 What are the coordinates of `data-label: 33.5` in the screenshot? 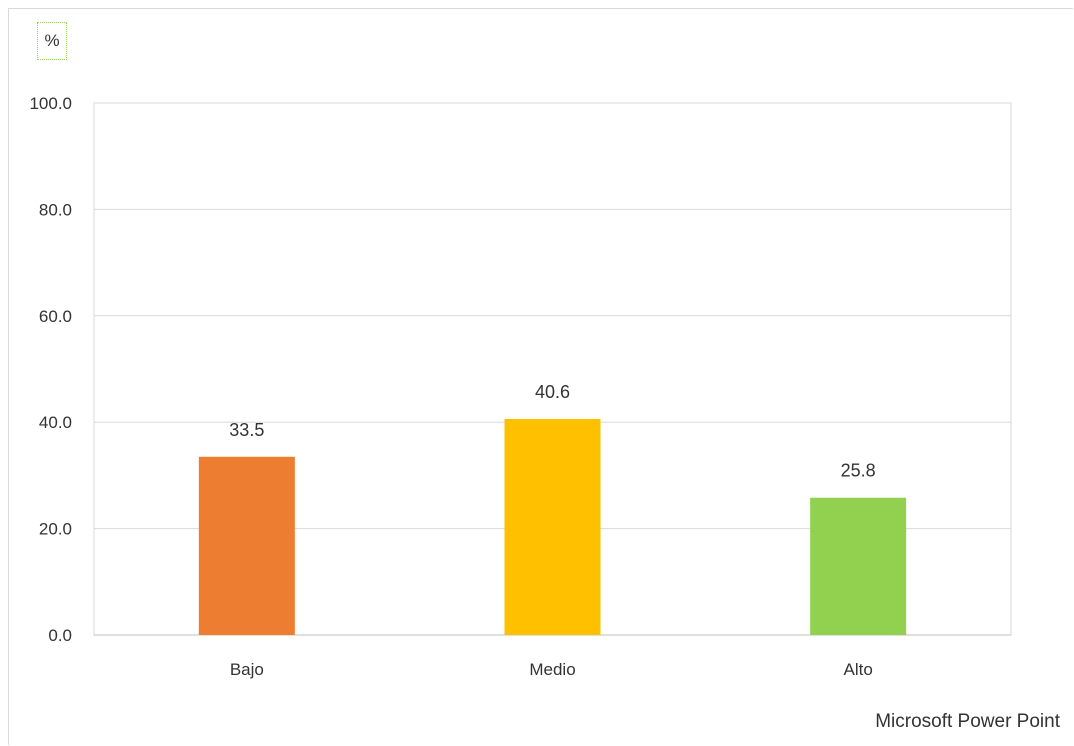 It's located at (246, 430).